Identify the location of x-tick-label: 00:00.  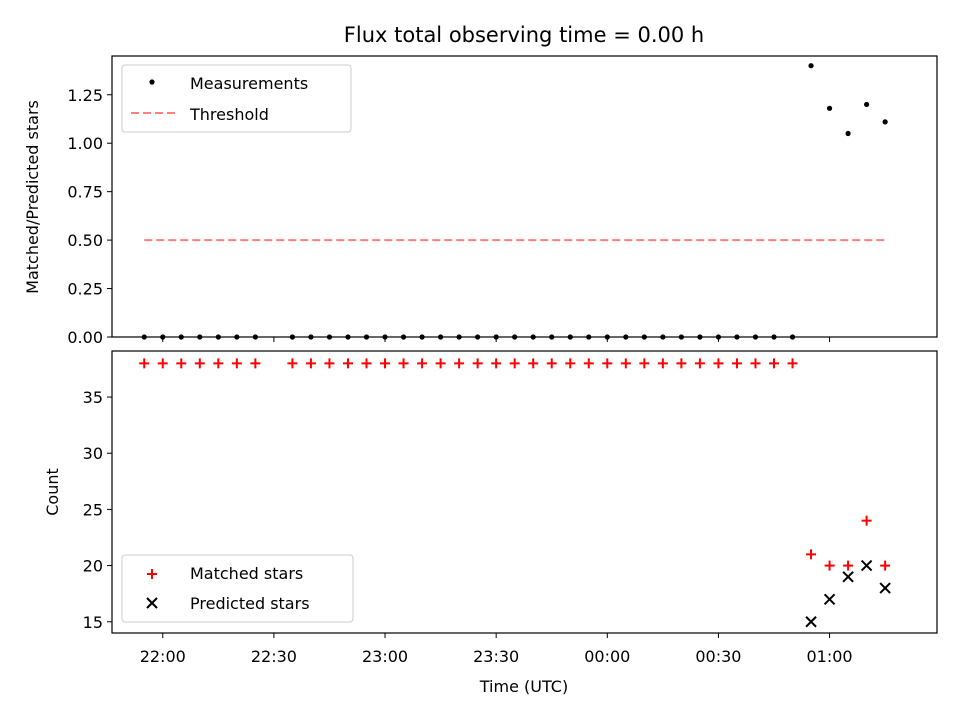
(607, 656).